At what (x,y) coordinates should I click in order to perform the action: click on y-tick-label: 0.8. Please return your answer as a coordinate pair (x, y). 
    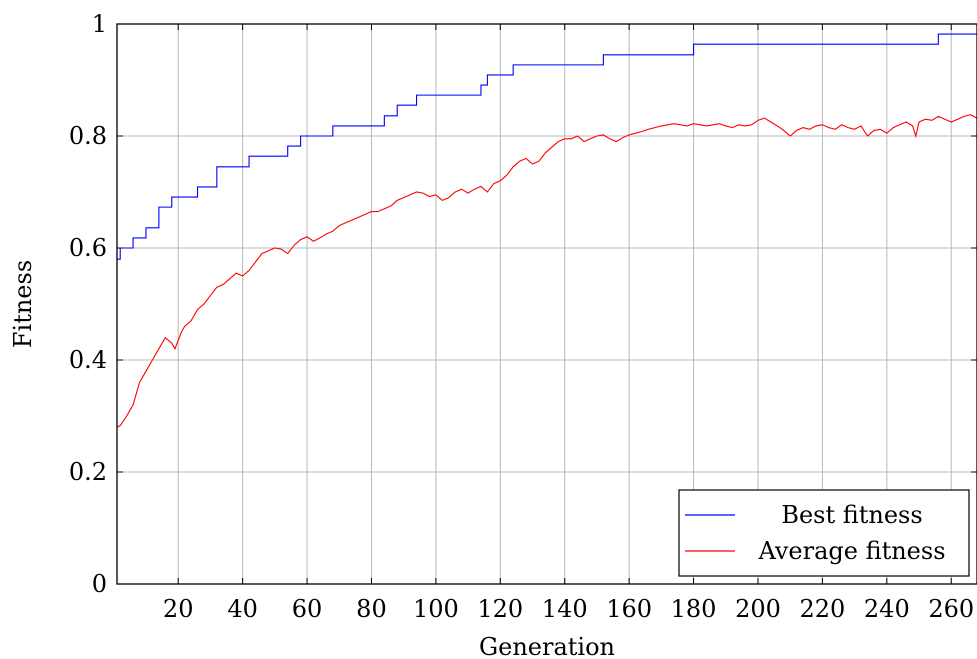
    Looking at the image, I should click on (88, 136).